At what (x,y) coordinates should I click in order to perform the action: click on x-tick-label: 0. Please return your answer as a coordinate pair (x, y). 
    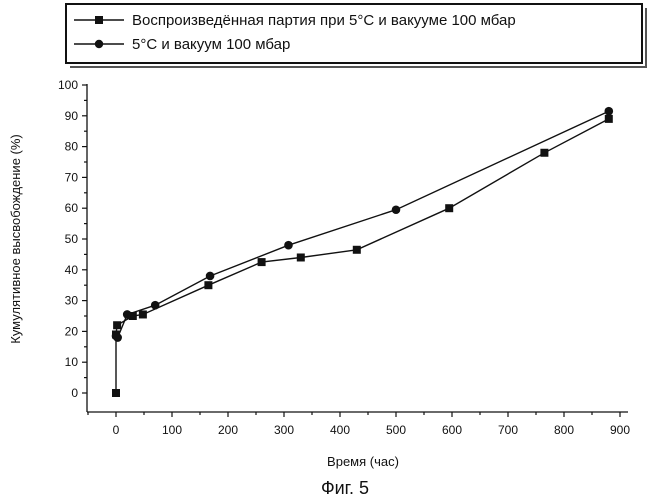
    Looking at the image, I should click on (116, 430).